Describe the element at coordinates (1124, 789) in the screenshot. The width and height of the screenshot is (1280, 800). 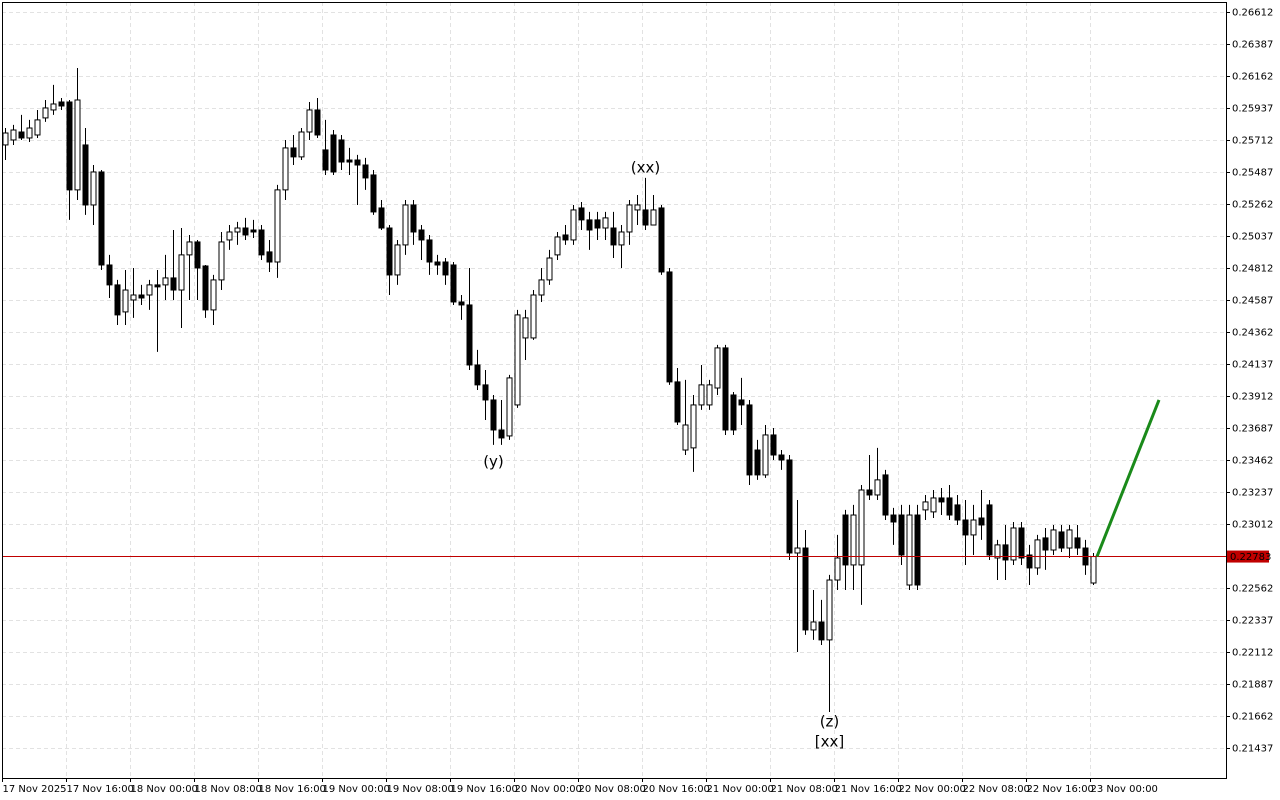
I see `x-tick-label: 23 Nov 00:00` at that location.